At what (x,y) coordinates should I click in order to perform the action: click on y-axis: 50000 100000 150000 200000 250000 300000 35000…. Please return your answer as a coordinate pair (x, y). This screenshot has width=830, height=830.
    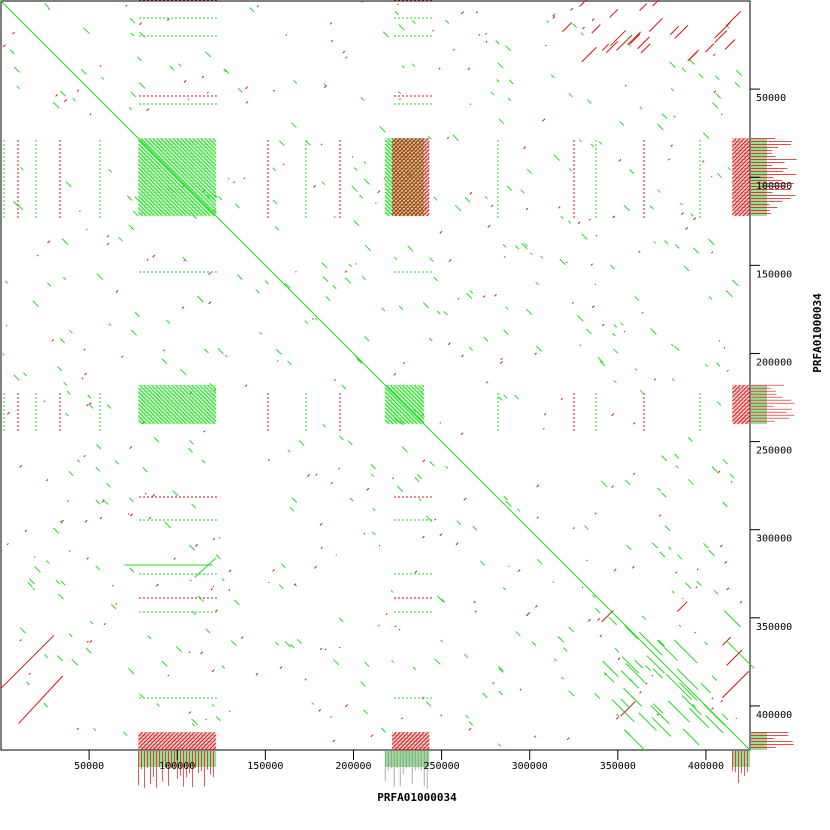
    Looking at the image, I should click on (771, 404).